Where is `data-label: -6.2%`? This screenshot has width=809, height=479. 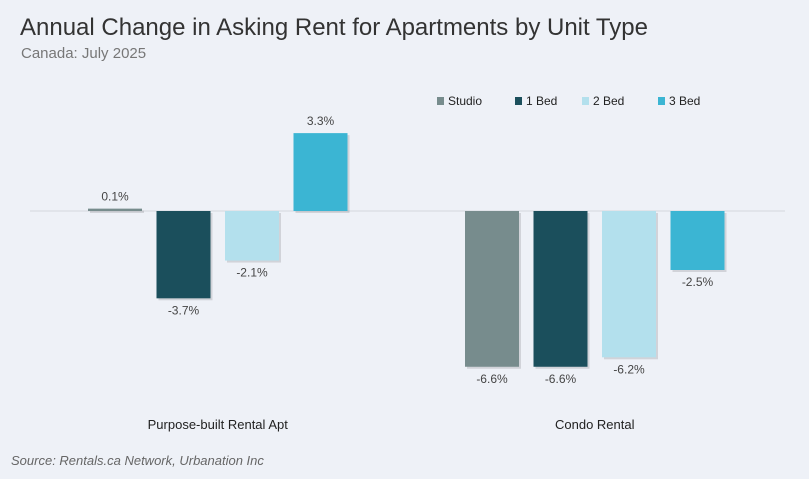 data-label: -6.2% is located at coordinates (629, 369).